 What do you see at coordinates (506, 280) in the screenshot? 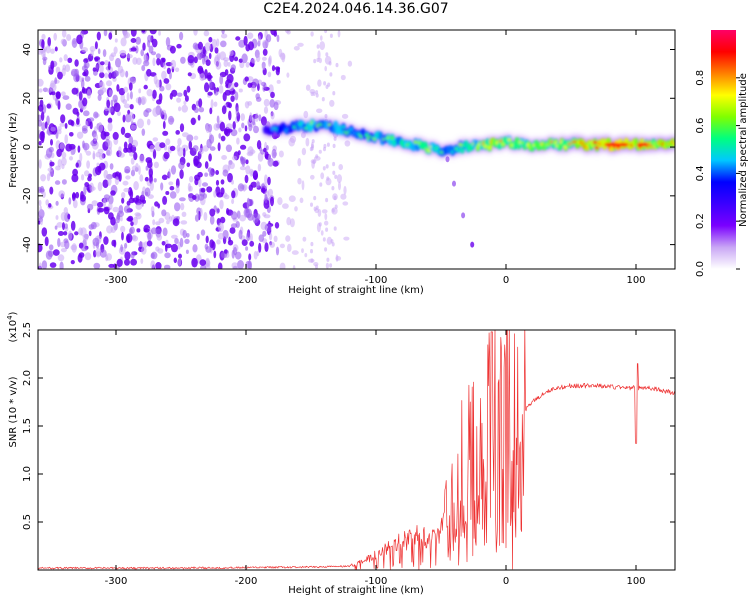
I see `spectrogram-x-tick-label: 0` at bounding box center [506, 280].